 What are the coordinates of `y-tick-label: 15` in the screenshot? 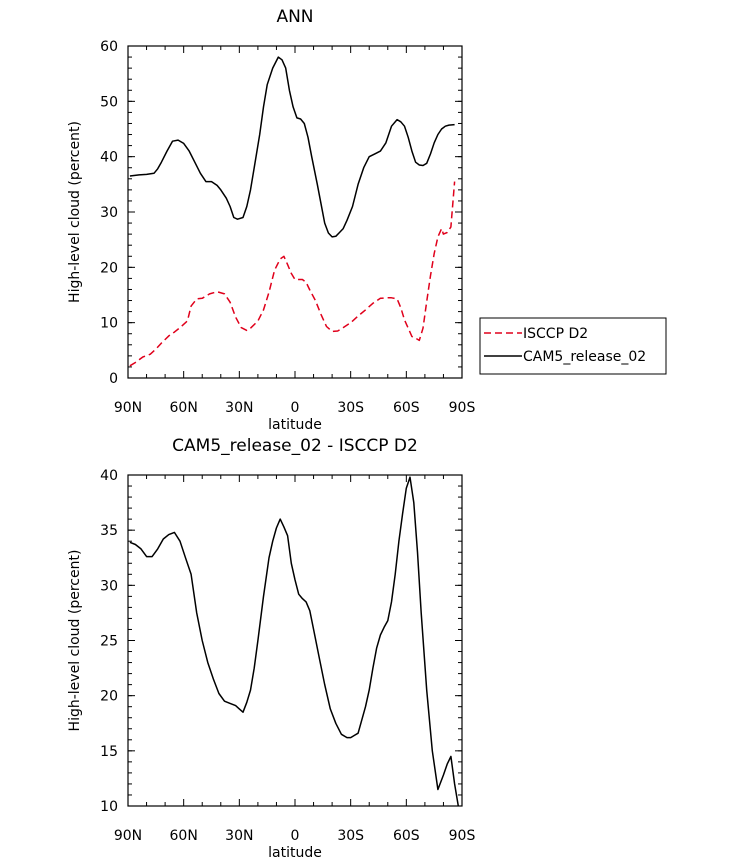 It's located at (109, 752).